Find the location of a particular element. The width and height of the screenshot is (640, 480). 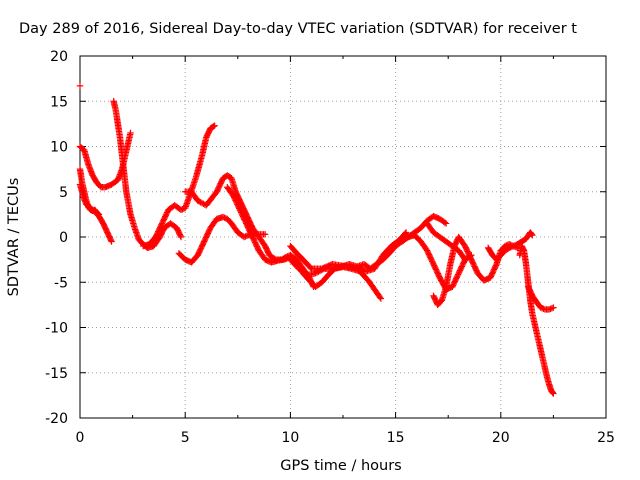

x-axis-label: GPS time / hours is located at coordinates (340, 466).